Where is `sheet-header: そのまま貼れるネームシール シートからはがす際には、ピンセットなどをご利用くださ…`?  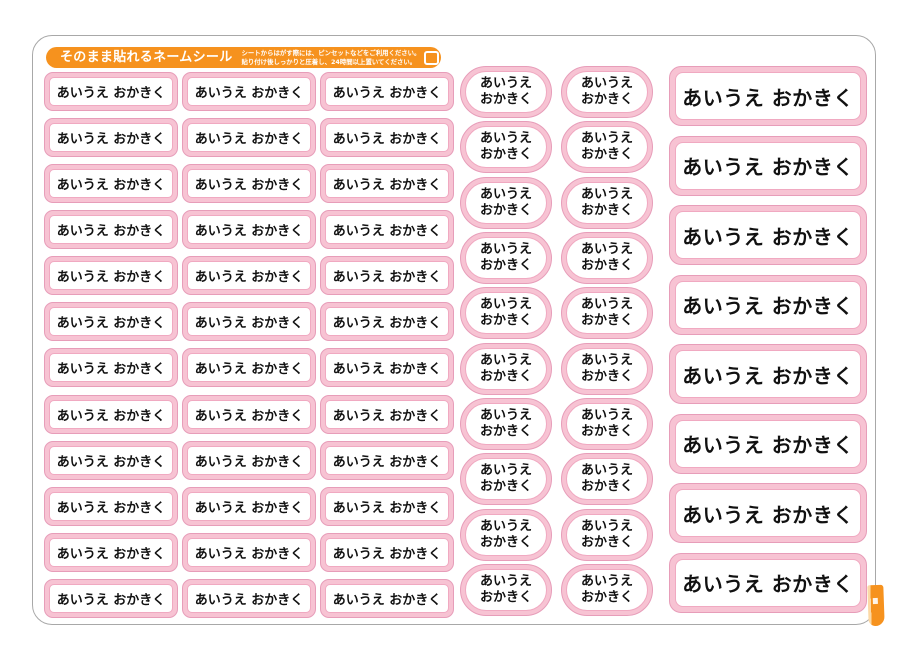
sheet-header: そのまま貼れるネームシール シートからはがす際には、ピンセットなどをご利用くださ… is located at coordinates (243, 57).